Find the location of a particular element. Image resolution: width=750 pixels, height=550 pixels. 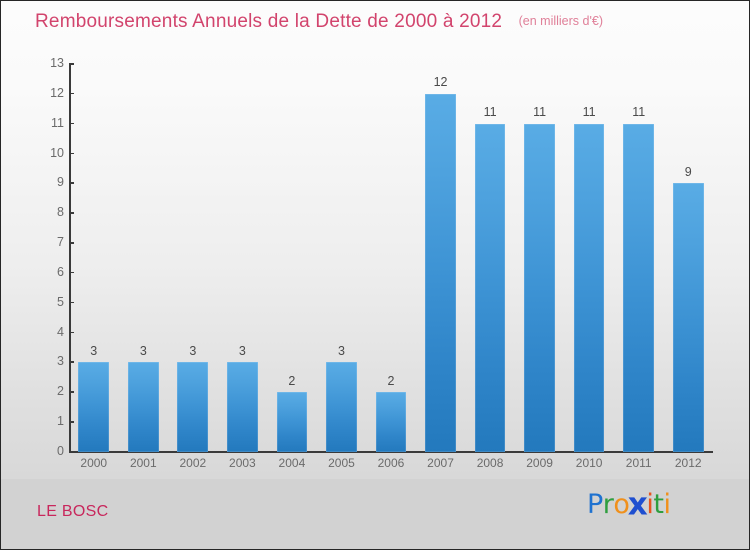

logo-letter-t: t is located at coordinates (658, 504).